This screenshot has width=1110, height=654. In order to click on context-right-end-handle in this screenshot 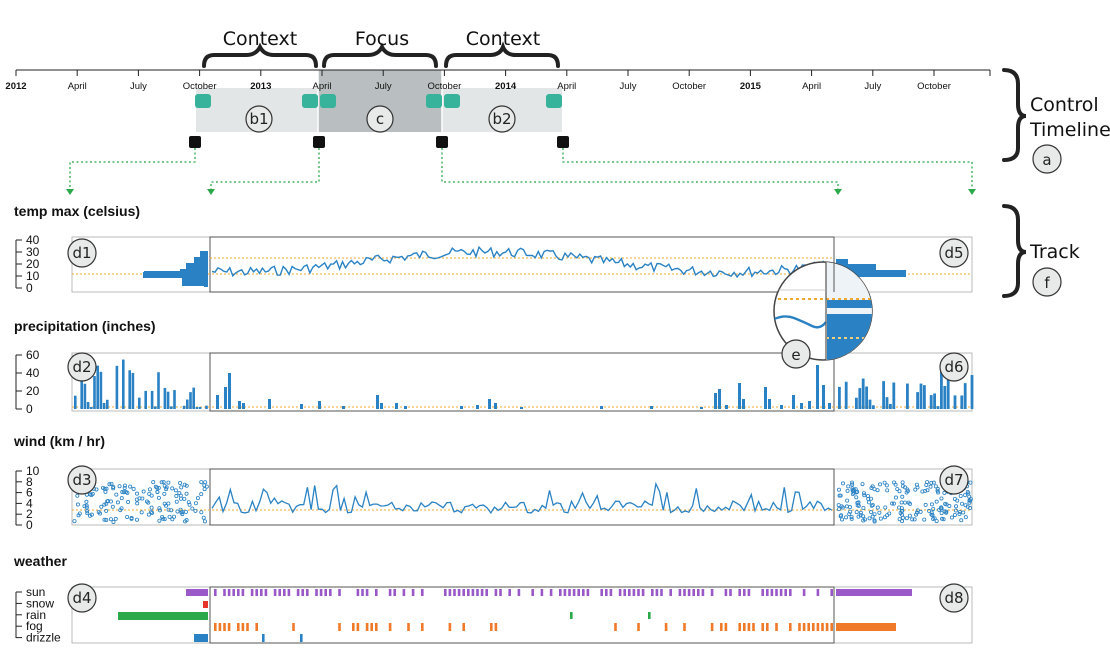, I will do `click(554, 101)`.